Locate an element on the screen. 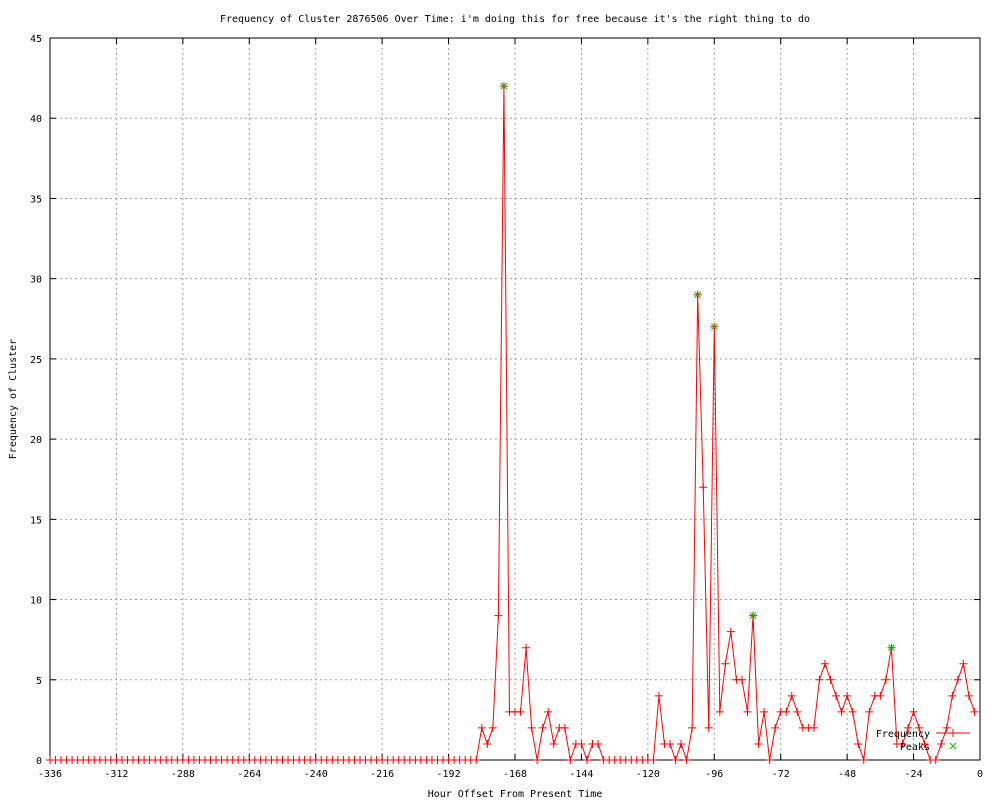 The image size is (1000, 804). x-tick-label: -144 is located at coordinates (581, 774).